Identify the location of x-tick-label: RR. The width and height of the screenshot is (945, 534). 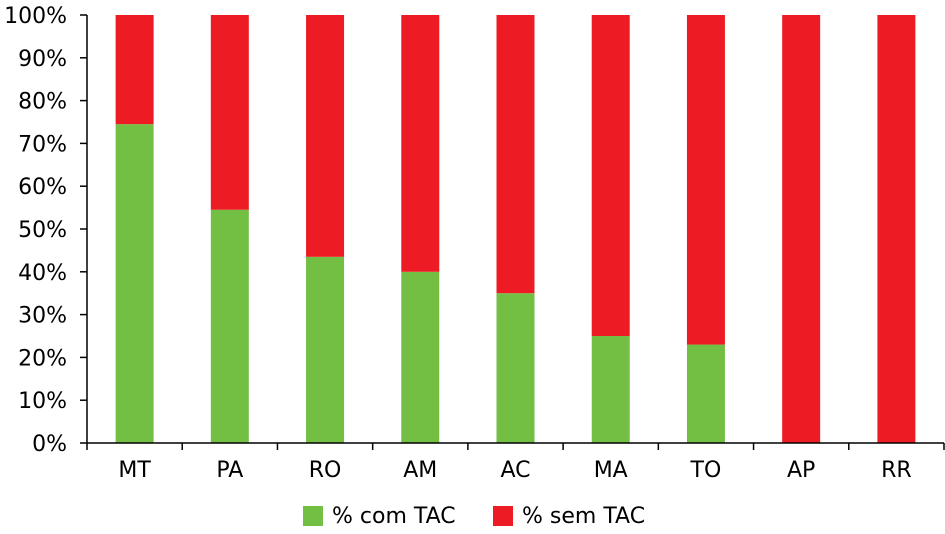
(896, 470).